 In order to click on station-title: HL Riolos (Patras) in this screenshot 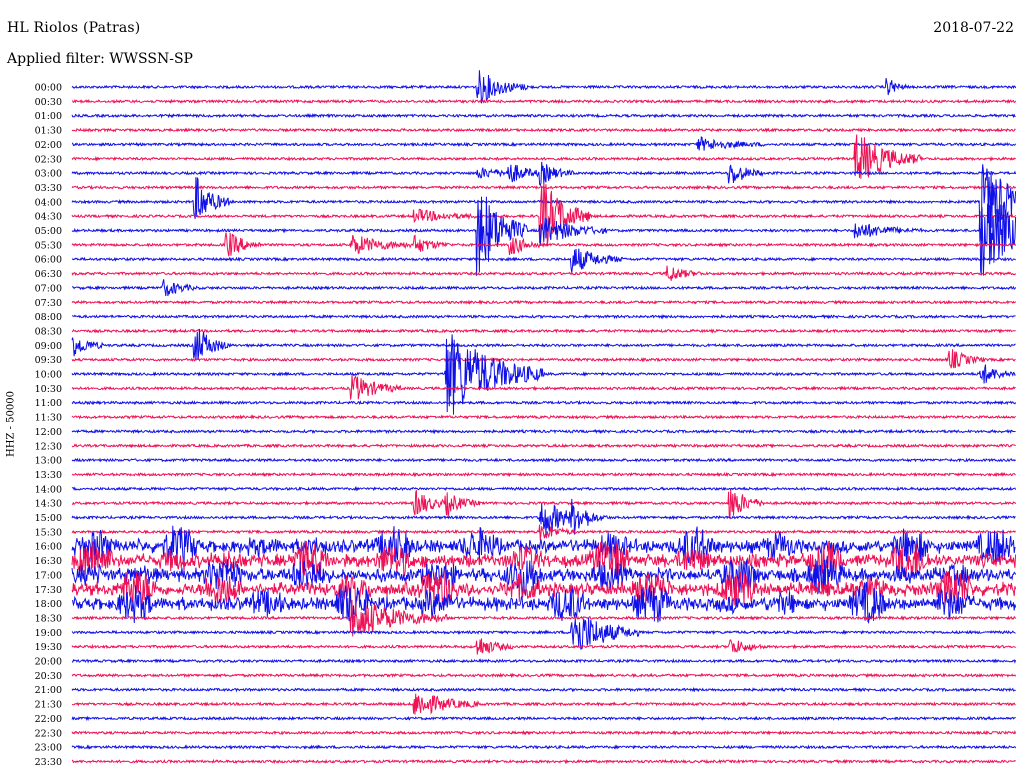, I will do `click(74, 28)`.